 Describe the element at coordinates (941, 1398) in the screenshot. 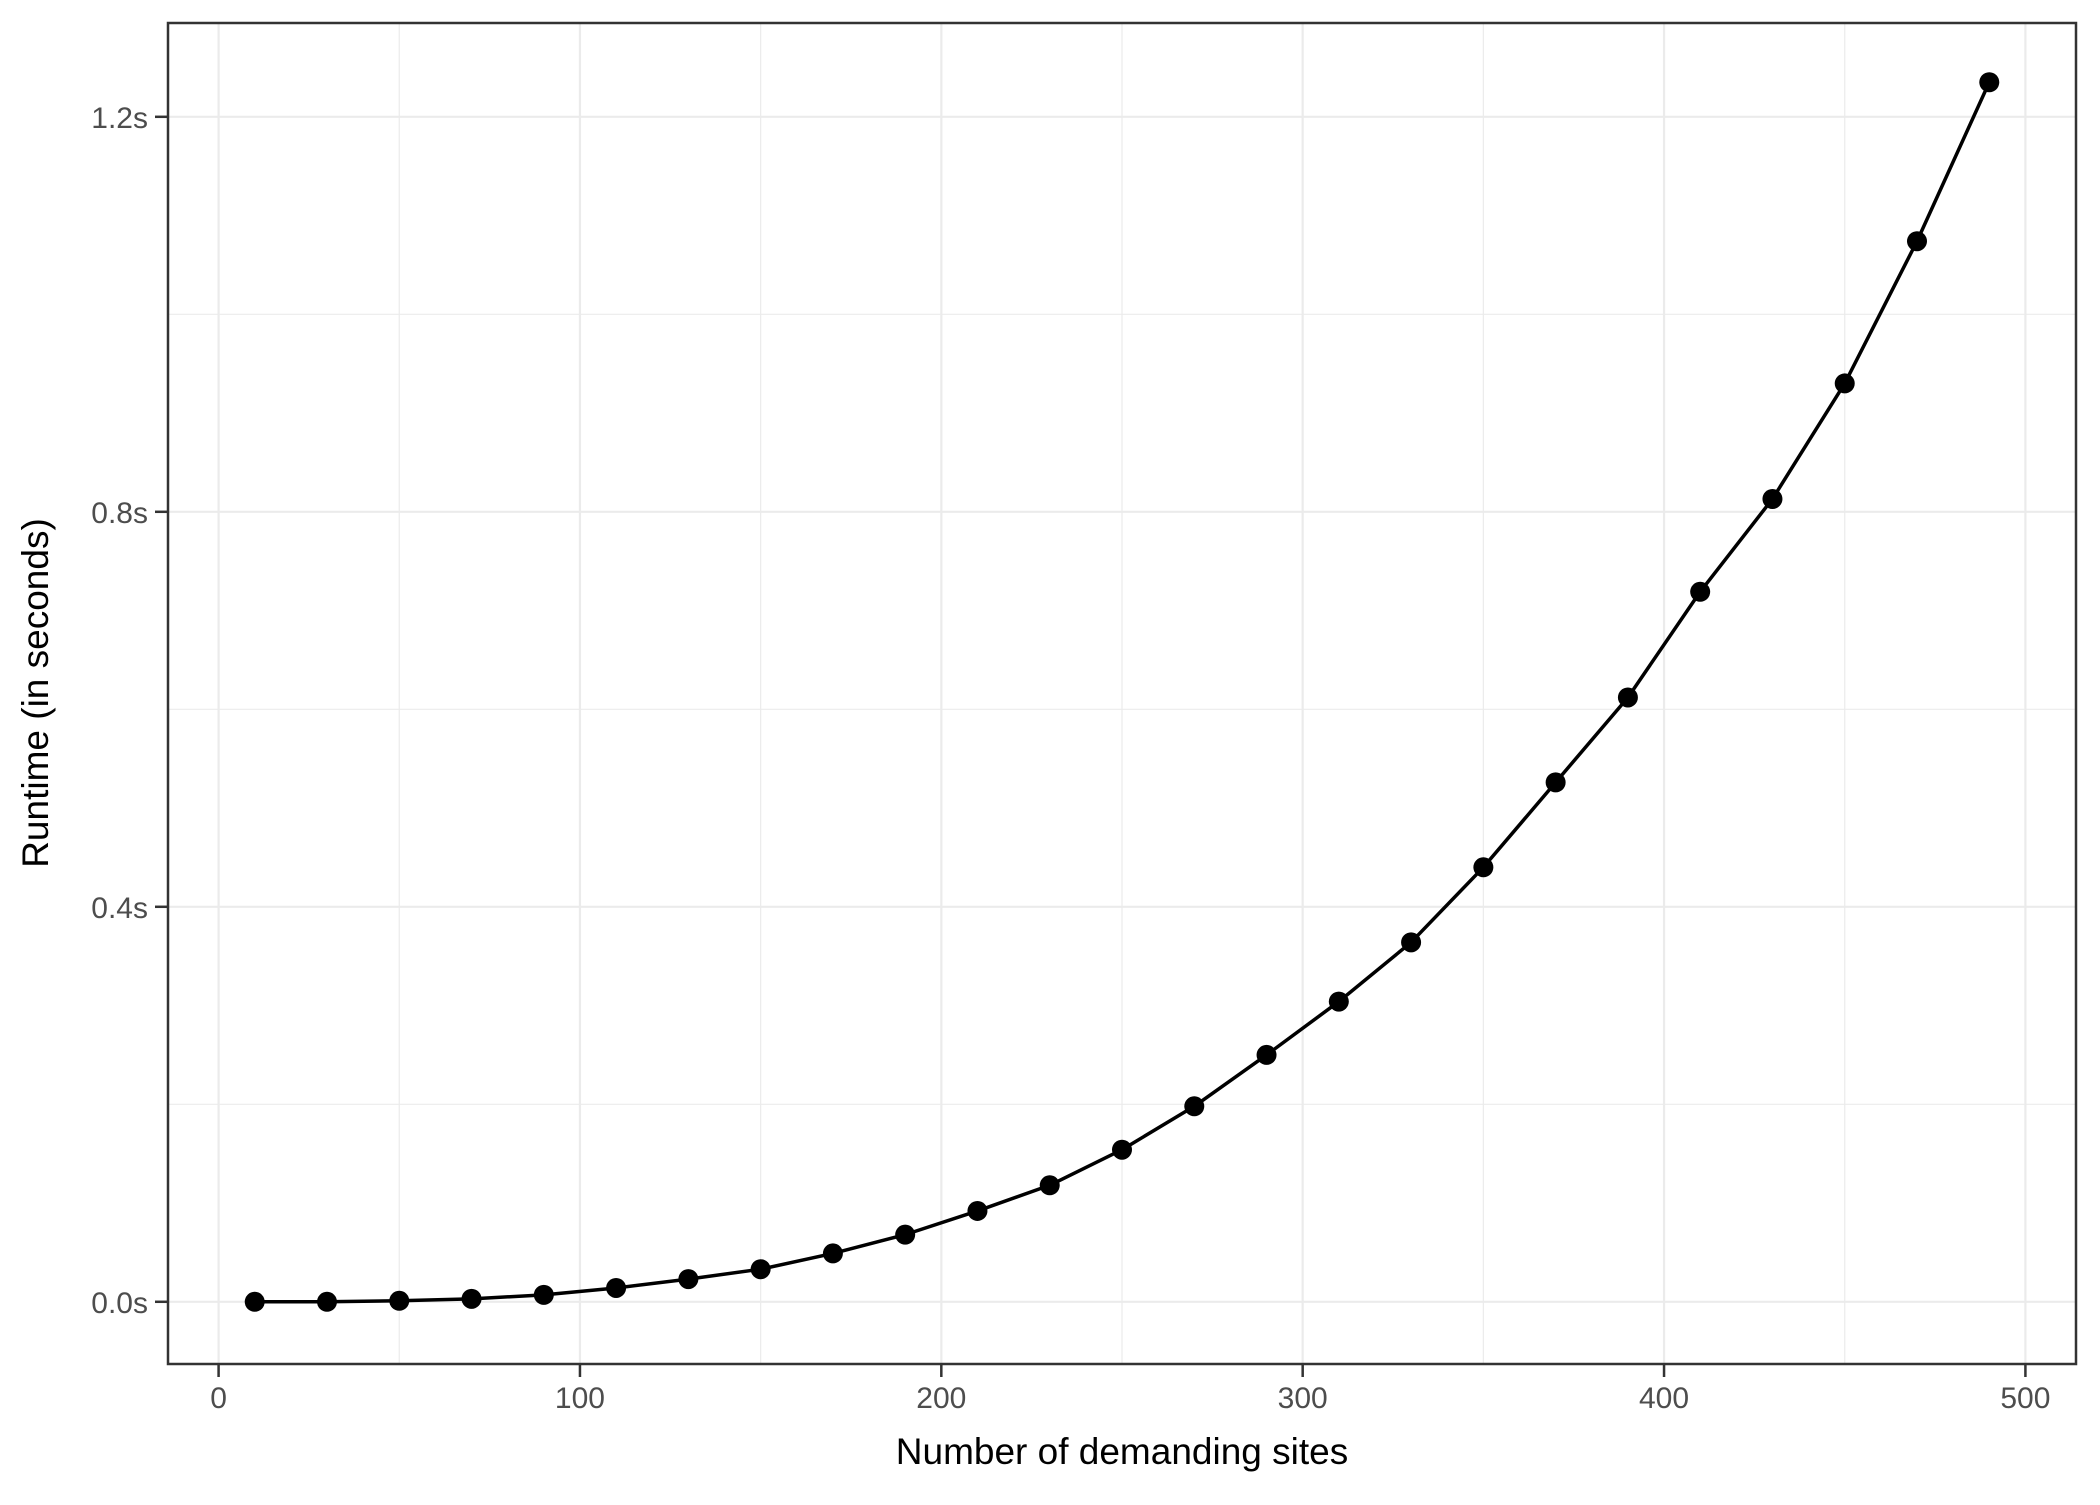

I see `x-tick-label: 200` at that location.